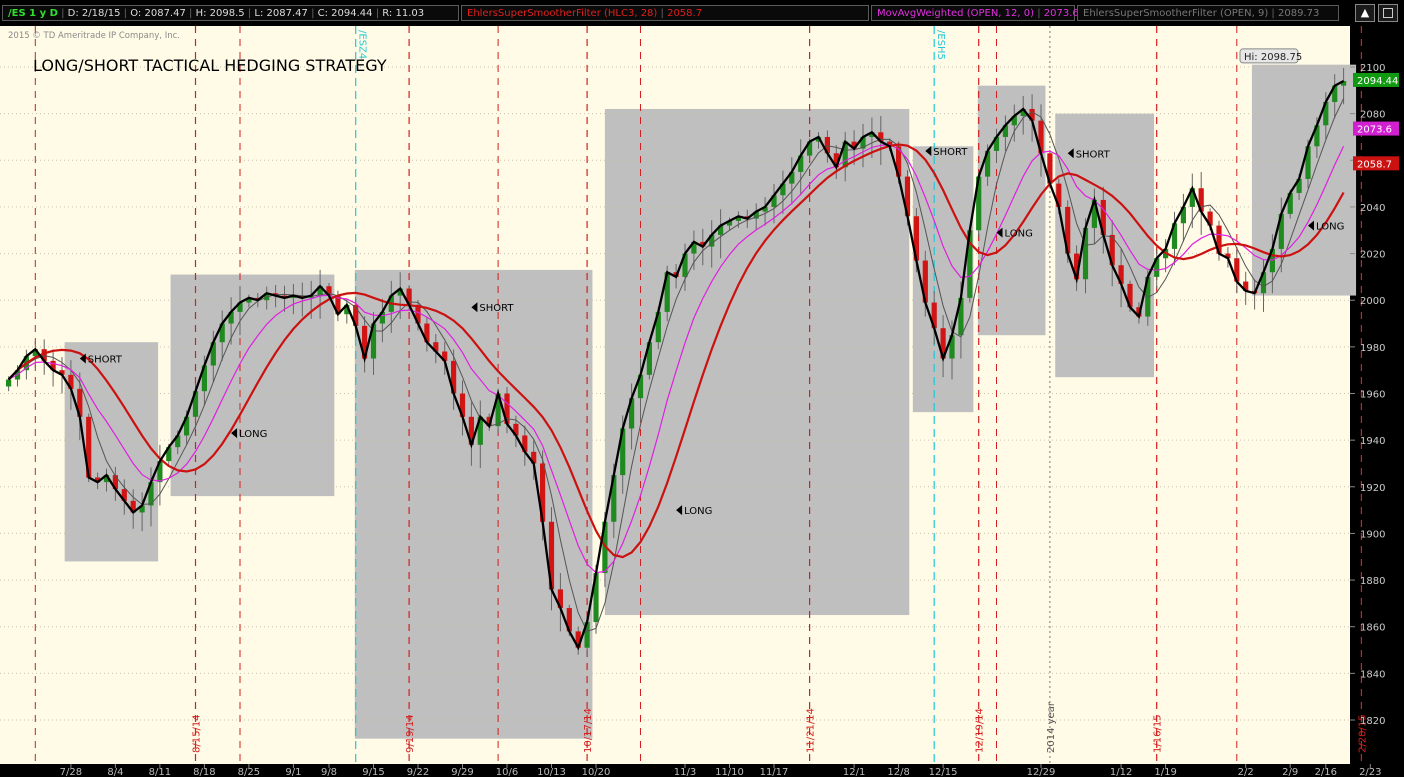 The width and height of the screenshot is (1404, 777). What do you see at coordinates (702, 770) in the screenshot?
I see `time-axis-area` at bounding box center [702, 770].